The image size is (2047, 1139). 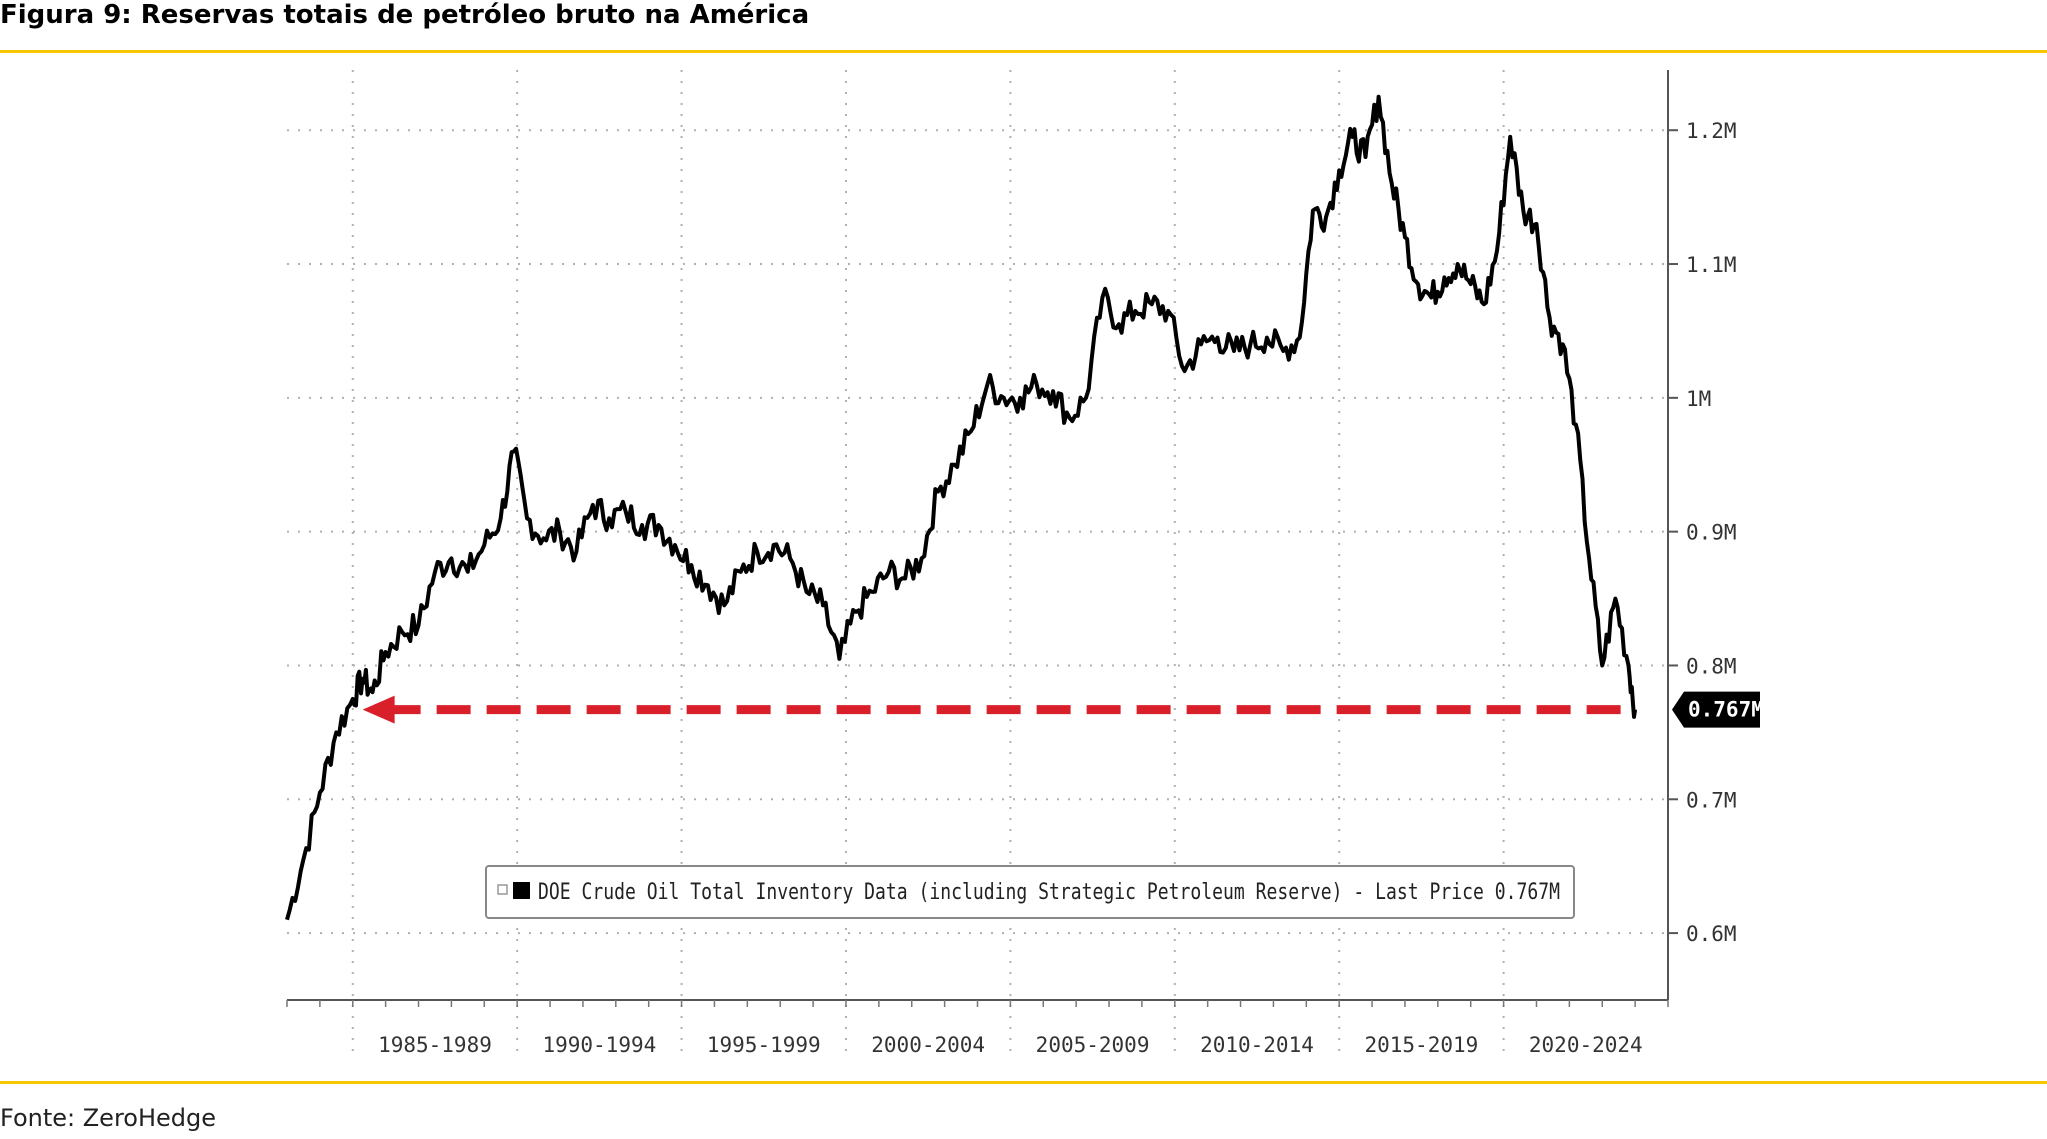 I want to click on x-tick-label: 2000-2004, so click(x=928, y=1045).